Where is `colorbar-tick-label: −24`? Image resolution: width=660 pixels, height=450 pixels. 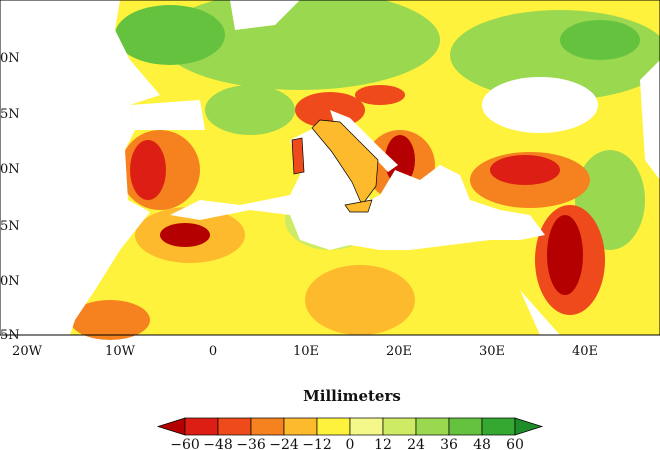 colorbar-tick-label: −24 is located at coordinates (284, 443).